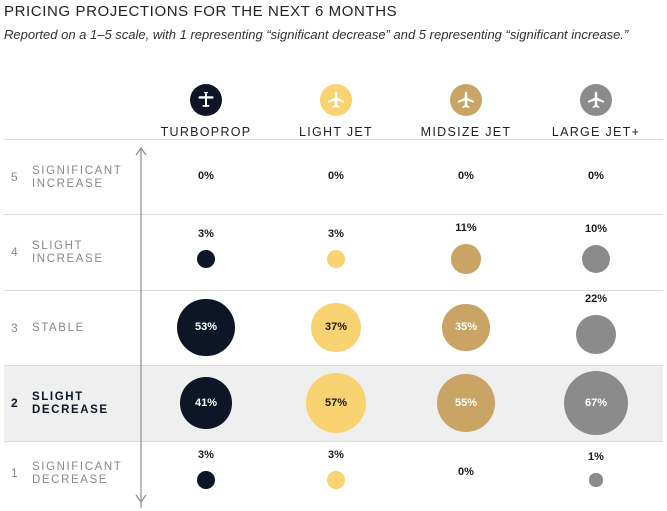 The width and height of the screenshot is (667, 511). Describe the element at coordinates (336, 132) in the screenshot. I see `column-label: LIGHT JET` at that location.